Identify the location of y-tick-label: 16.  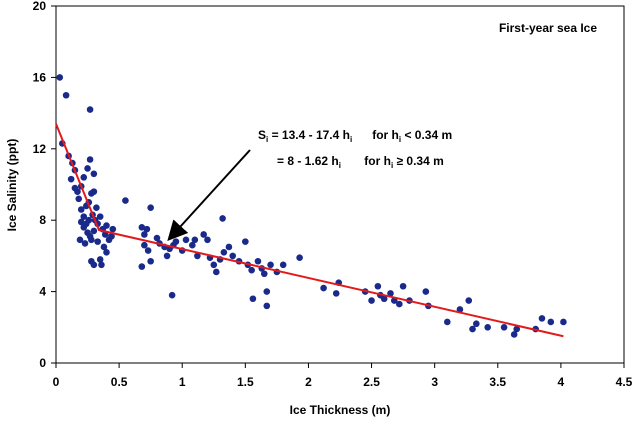
(40, 77).